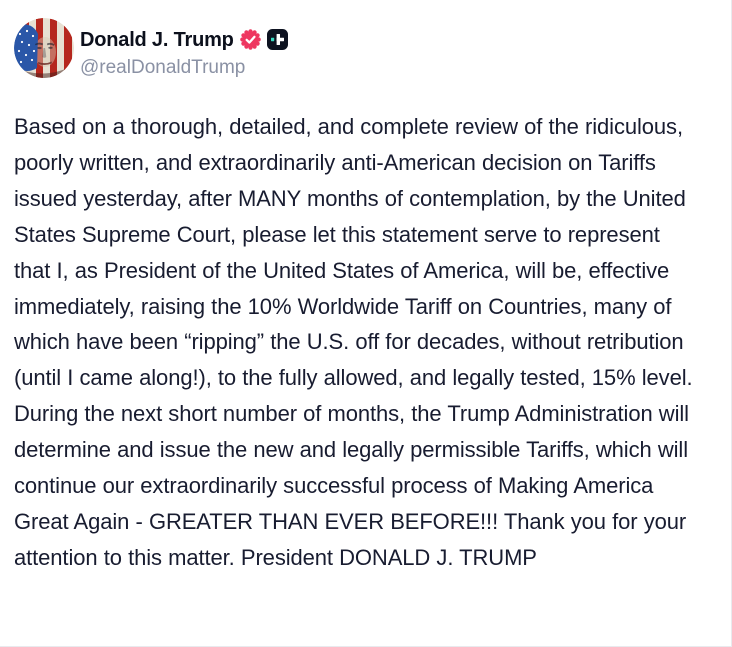  I want to click on author-block: Donald J. Trump, so click(184, 48).